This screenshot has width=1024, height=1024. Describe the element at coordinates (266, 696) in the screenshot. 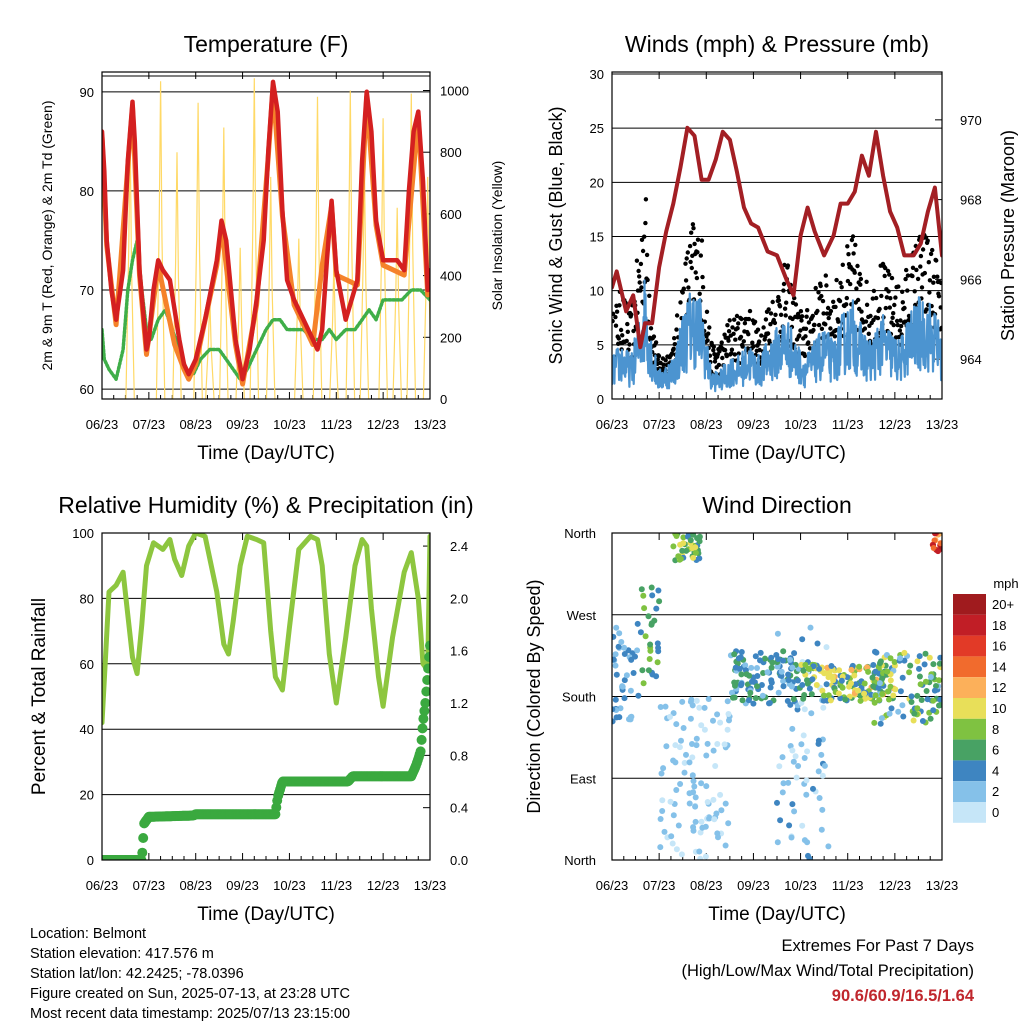

I see `plot-frame` at that location.